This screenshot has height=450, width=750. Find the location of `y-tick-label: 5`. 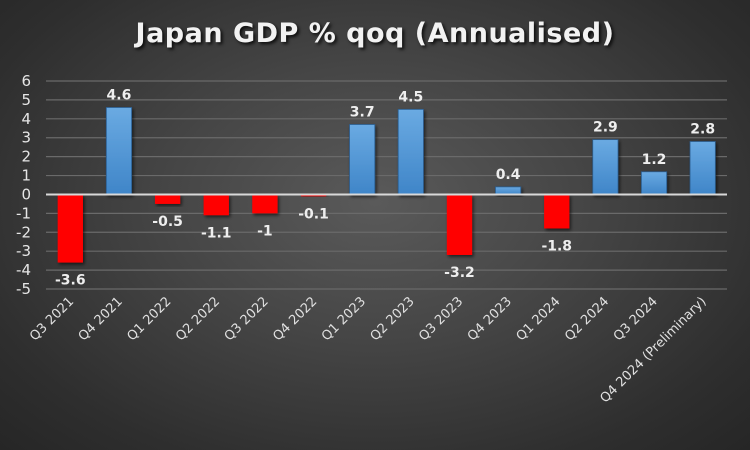

y-tick-label: 5 is located at coordinates (26, 100).